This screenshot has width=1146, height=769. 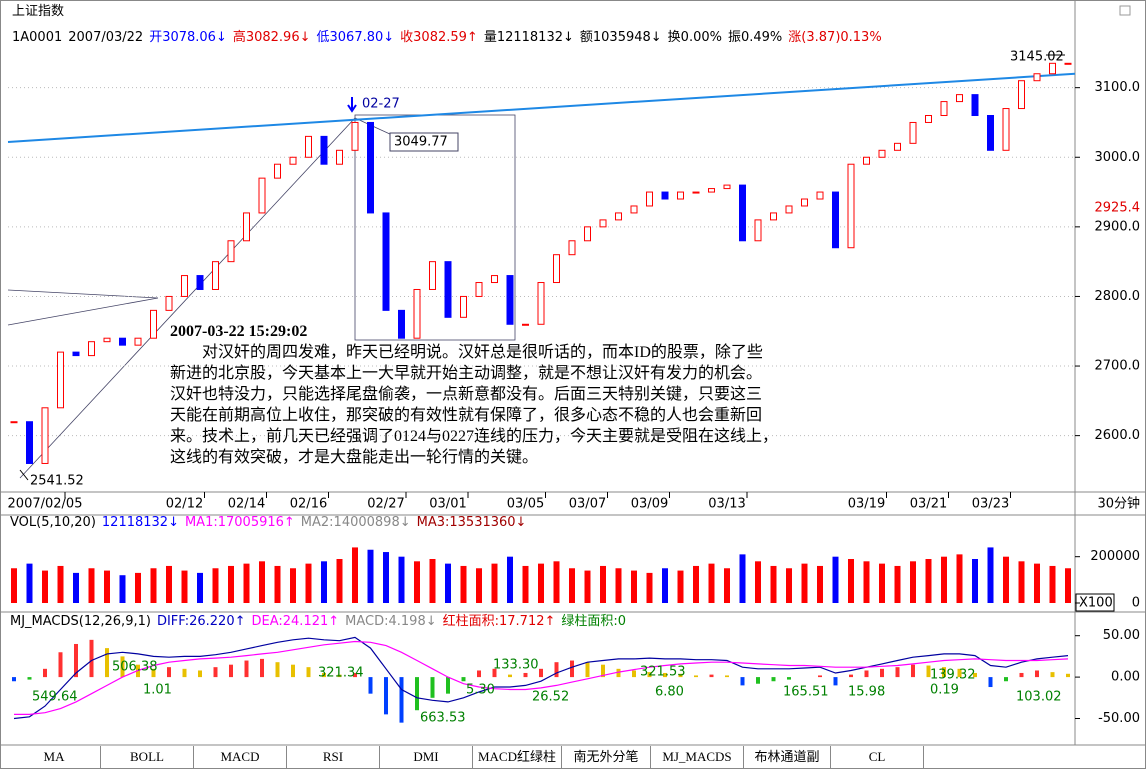 What do you see at coordinates (157, 690) in the screenshot?
I see `macd-label: 1.01` at bounding box center [157, 690].